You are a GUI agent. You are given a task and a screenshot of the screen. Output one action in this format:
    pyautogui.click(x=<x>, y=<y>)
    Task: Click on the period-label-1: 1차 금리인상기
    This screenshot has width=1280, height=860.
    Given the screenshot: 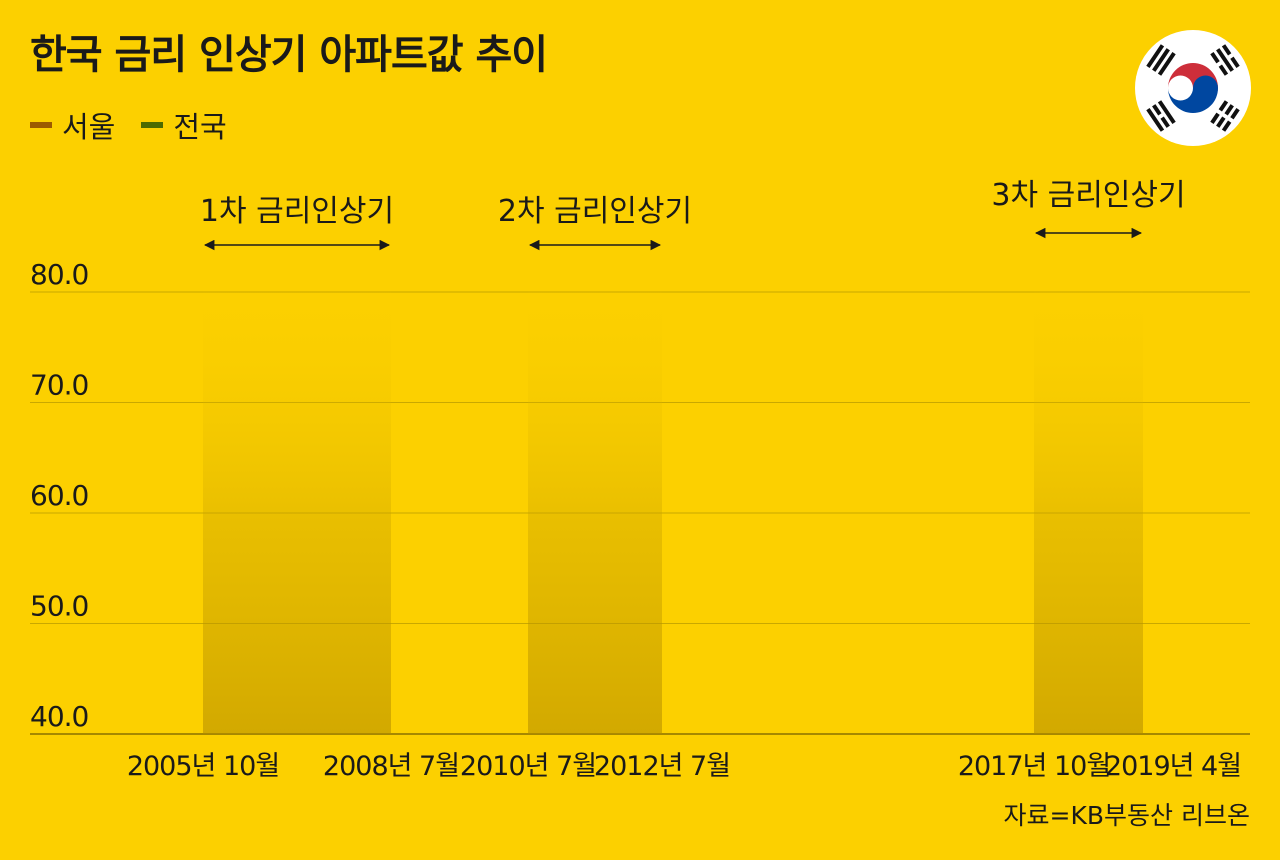 What is the action you would take?
    pyautogui.click(x=297, y=211)
    